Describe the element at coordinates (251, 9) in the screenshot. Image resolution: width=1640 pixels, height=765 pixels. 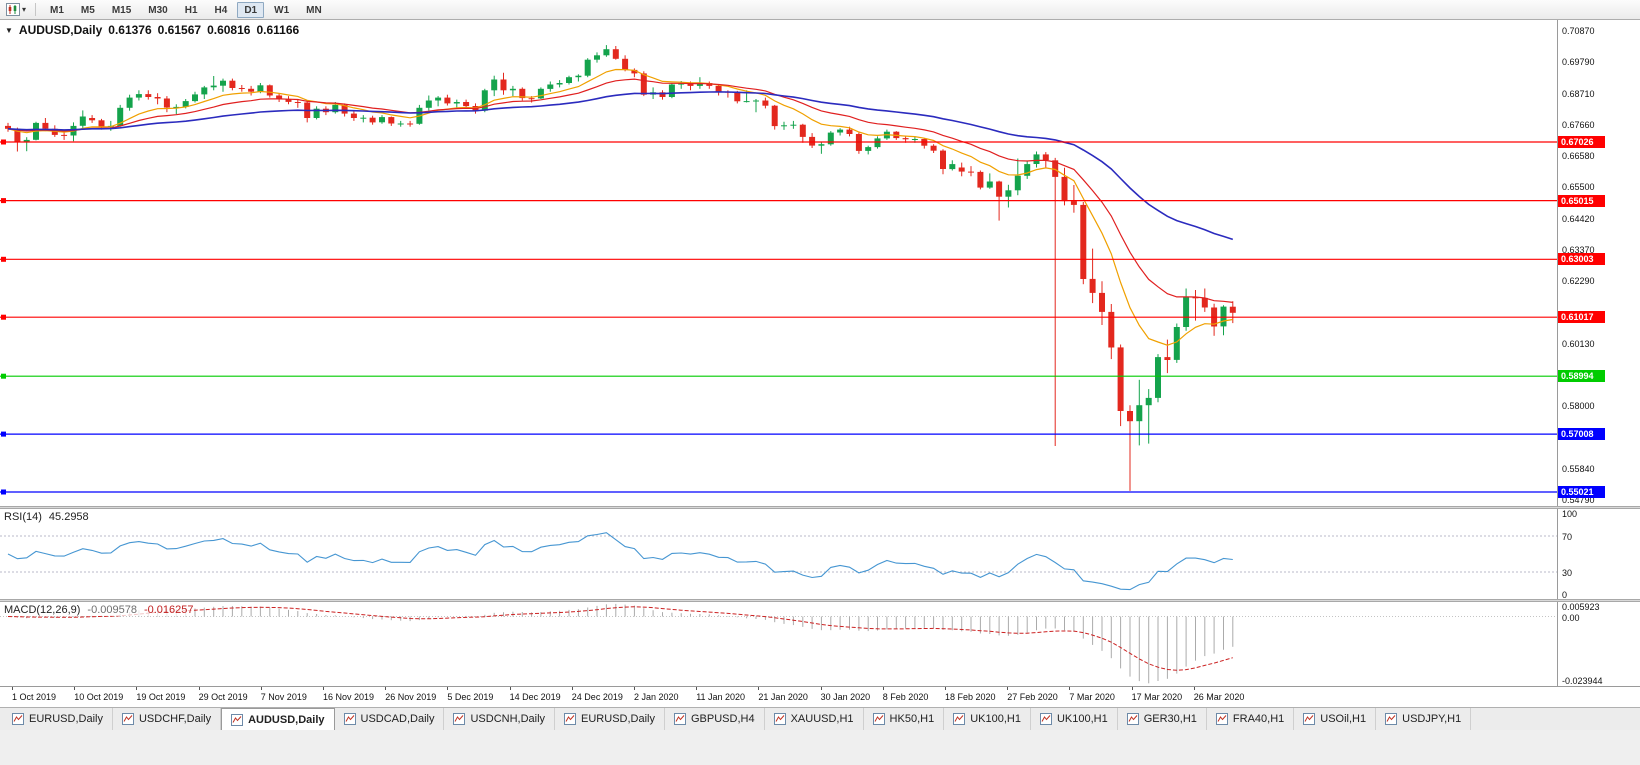
I see `timeframe-button-d1: D1` at that location.